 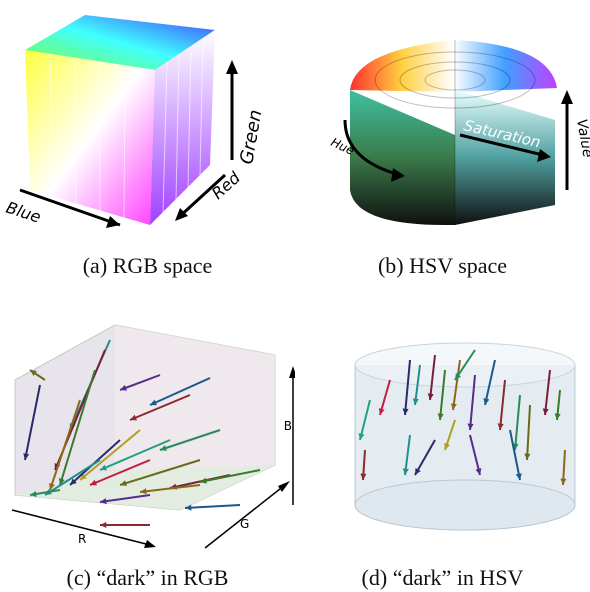 I want to click on caption-rgb-space: (a) RGB space, so click(x=147, y=265).